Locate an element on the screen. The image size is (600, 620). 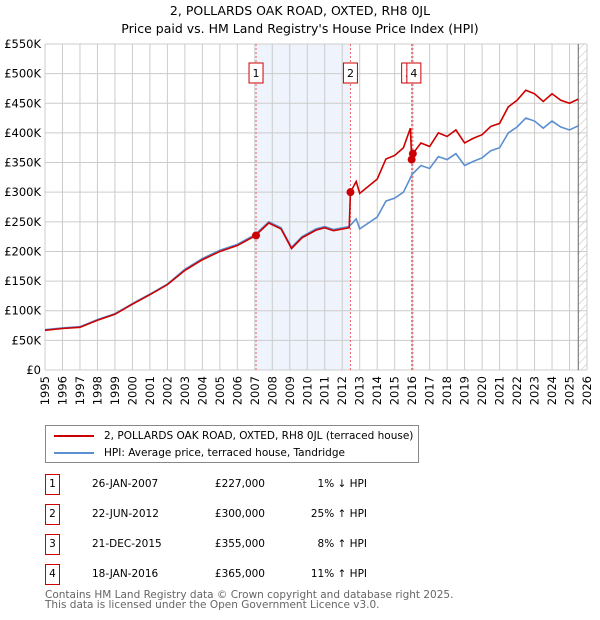
x-tick-label: 2026 is located at coordinates (587, 390).